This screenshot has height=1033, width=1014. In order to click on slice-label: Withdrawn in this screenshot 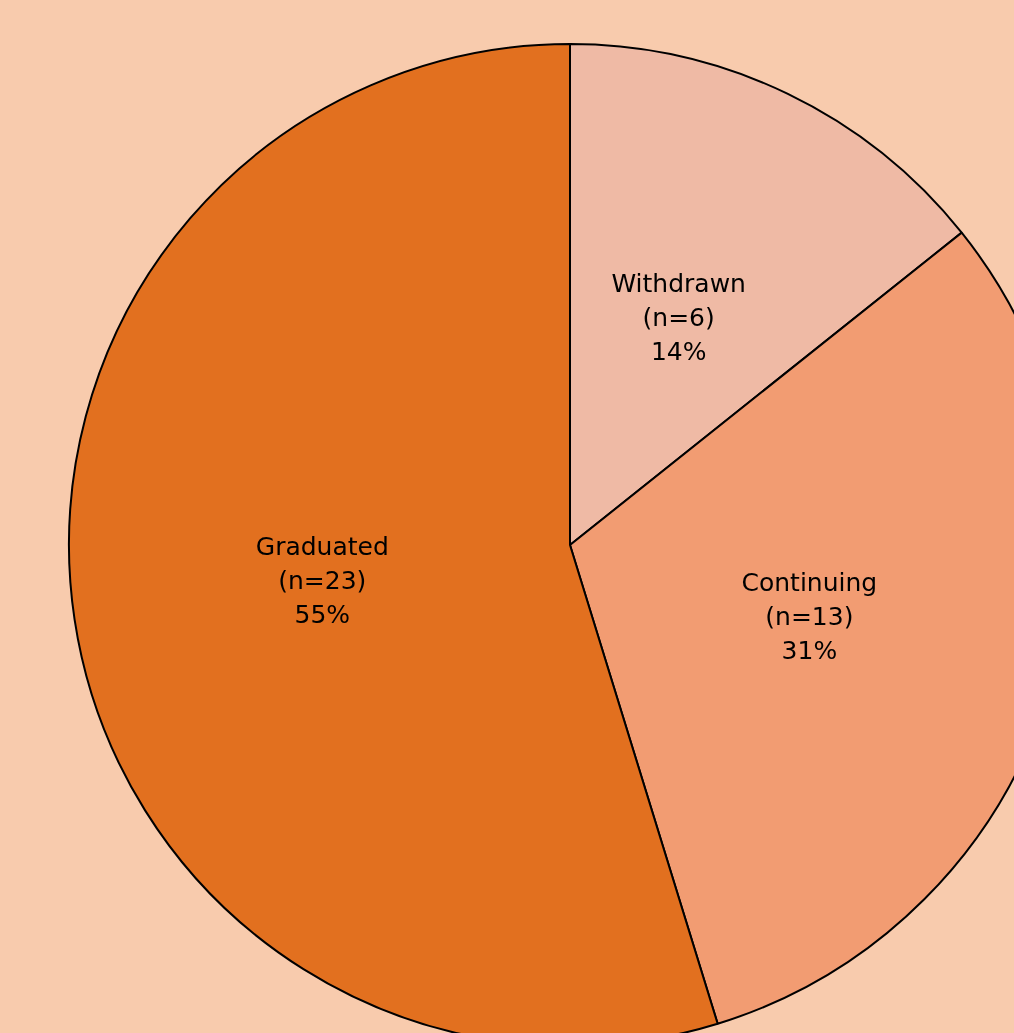, I will do `click(678, 283)`.